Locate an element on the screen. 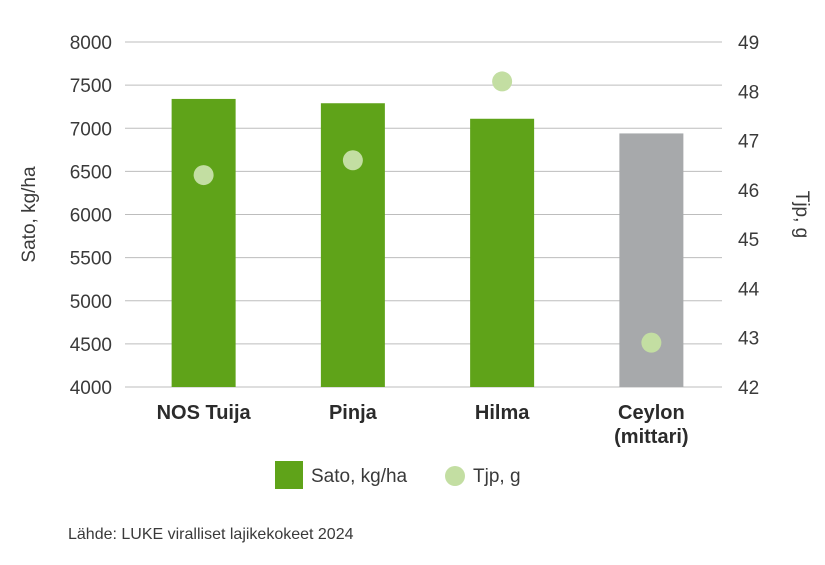 This screenshot has width=825, height=565. y-left-tick-label: 4000 is located at coordinates (91, 388).